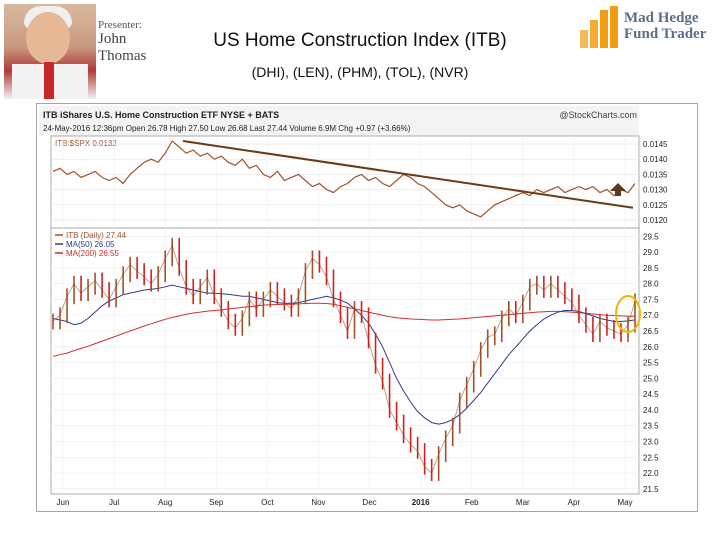  Describe the element at coordinates (661, 18) in the screenshot. I see `logo-line-1: Mad Hedge` at that location.